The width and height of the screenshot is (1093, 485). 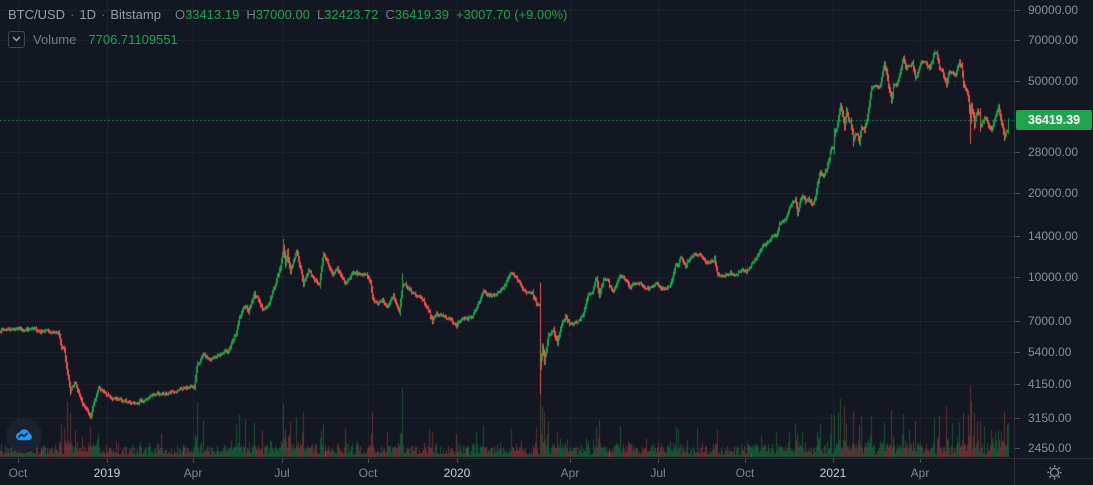 I want to click on chevron-down-icon, so click(x=16, y=39).